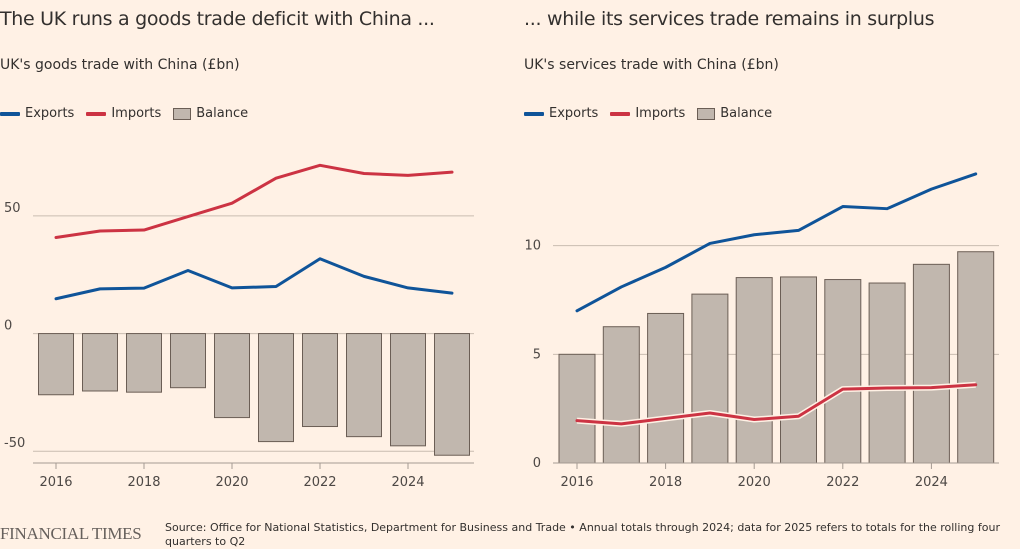 The height and width of the screenshot is (549, 1020). I want to click on imports-line, so click(254, 201).